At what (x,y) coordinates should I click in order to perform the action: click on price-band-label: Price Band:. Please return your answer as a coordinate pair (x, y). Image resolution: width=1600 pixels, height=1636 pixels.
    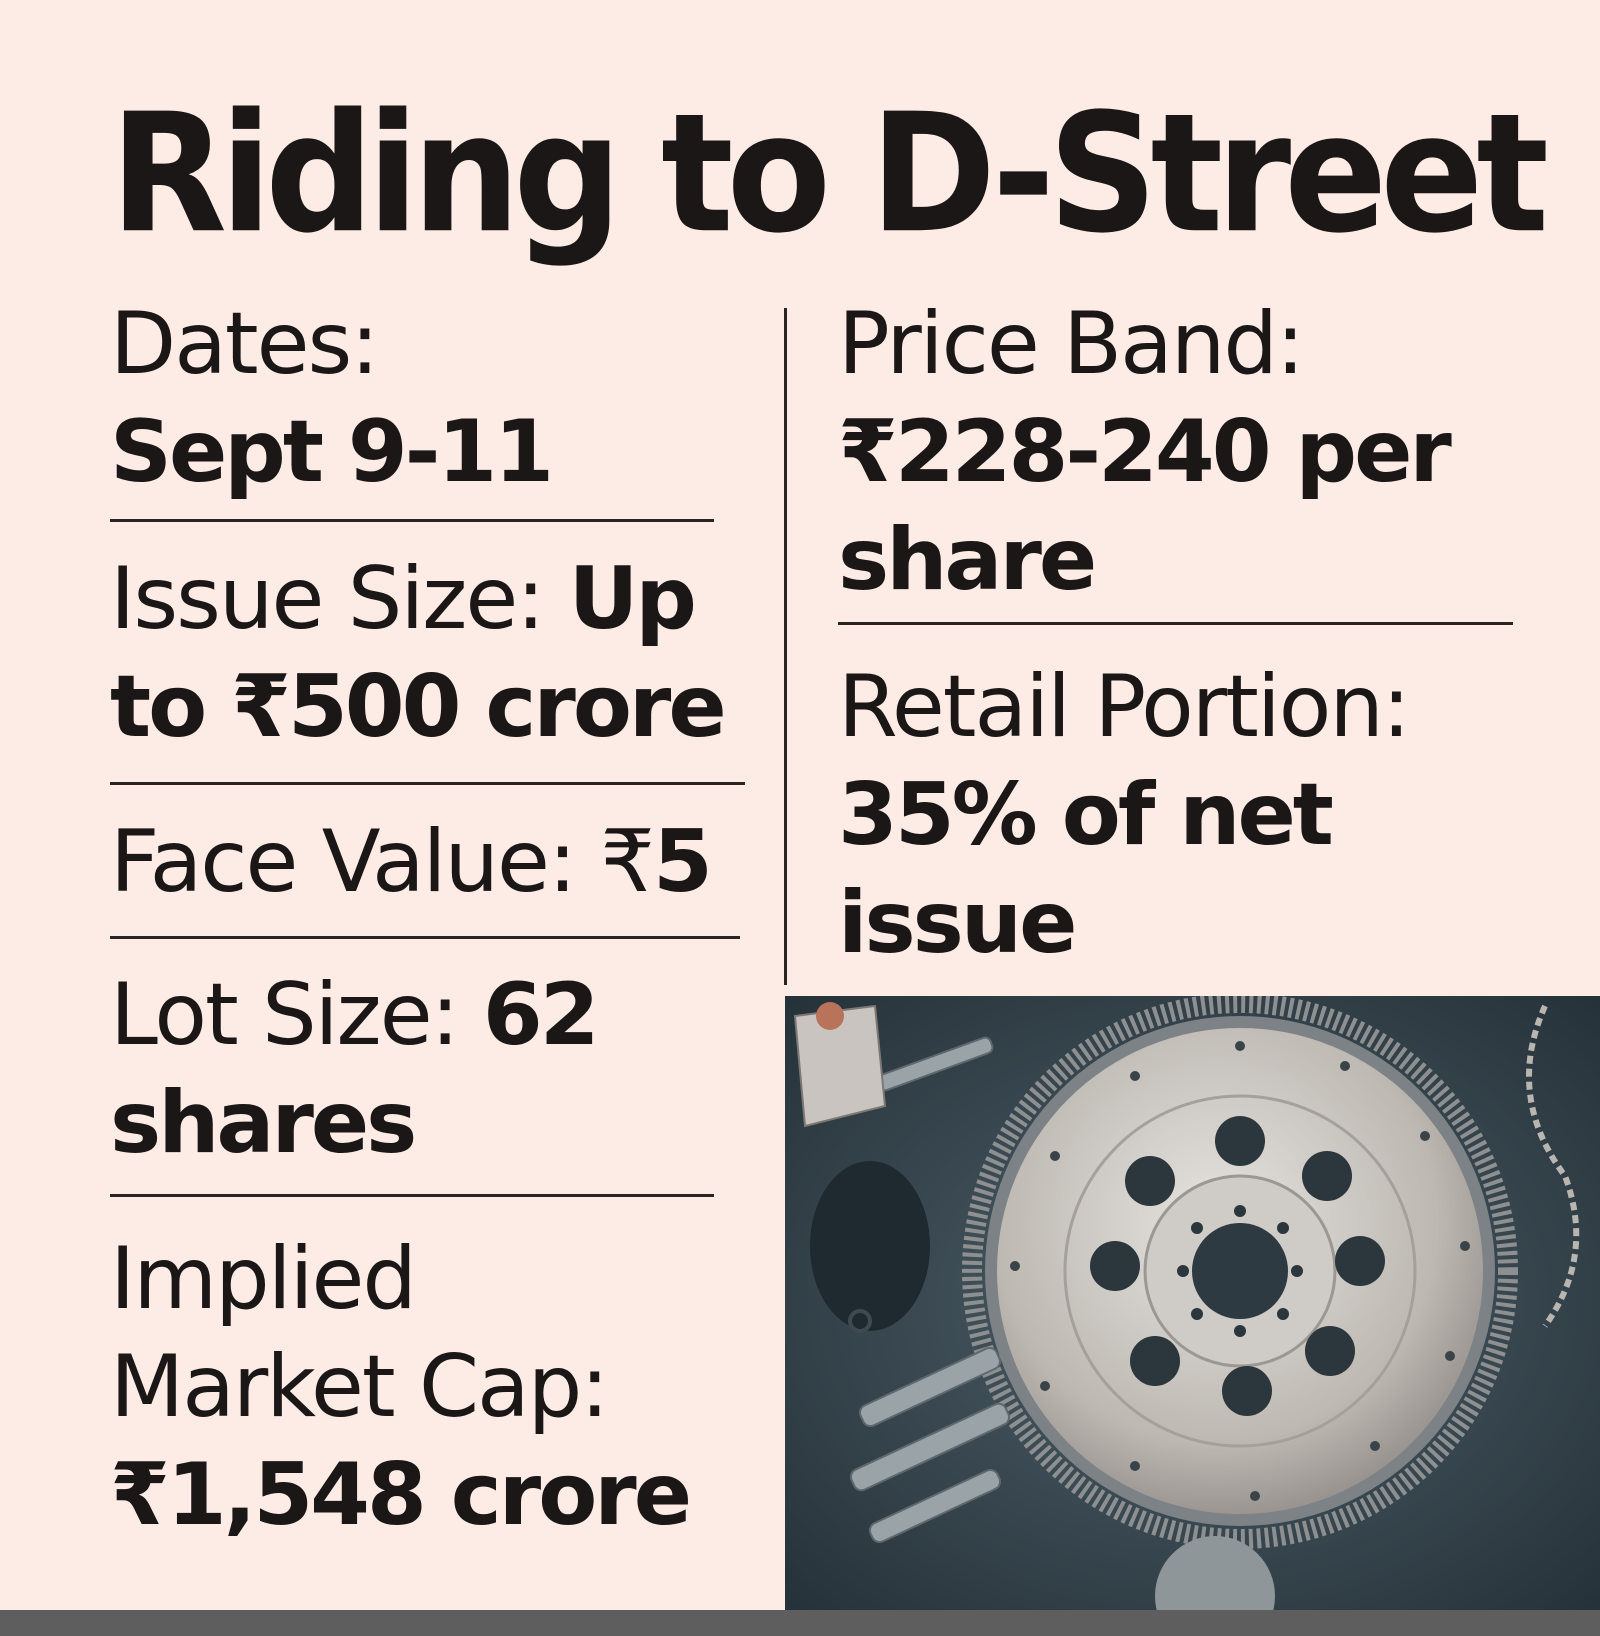
    Looking at the image, I should click on (1071, 344).